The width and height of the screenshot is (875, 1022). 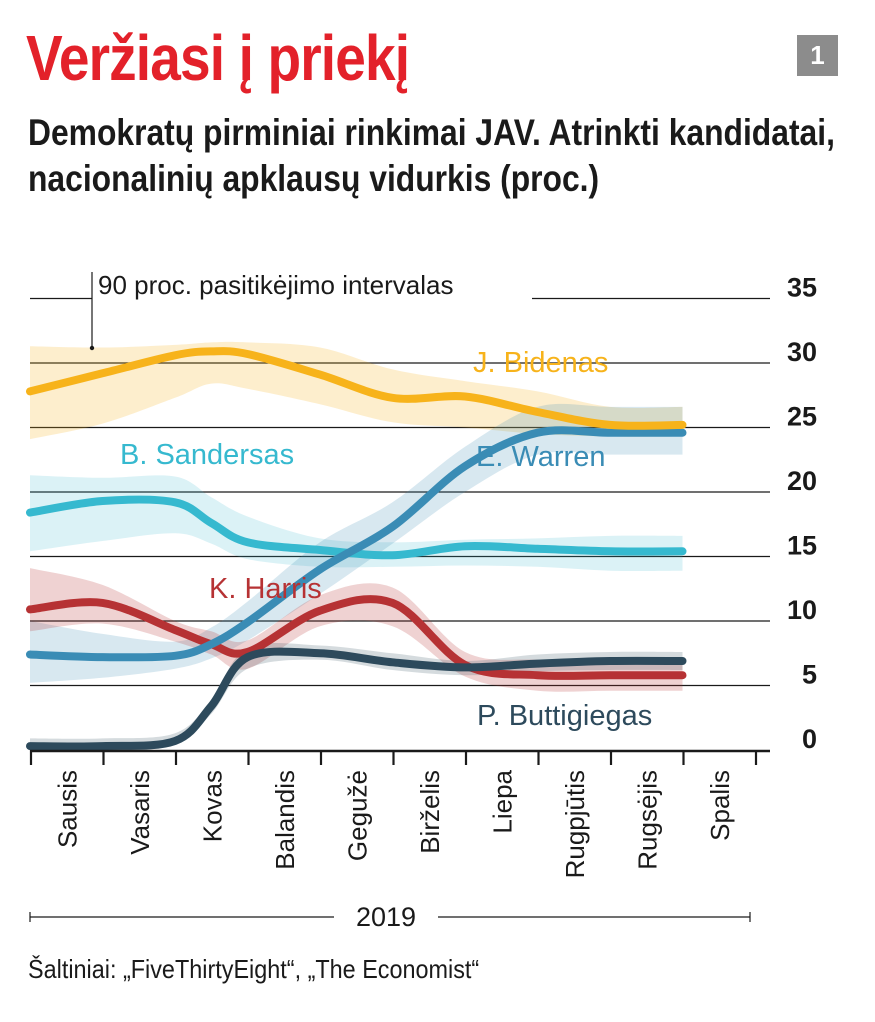 What do you see at coordinates (265, 589) in the screenshot?
I see `series-label: K. Harris` at bounding box center [265, 589].